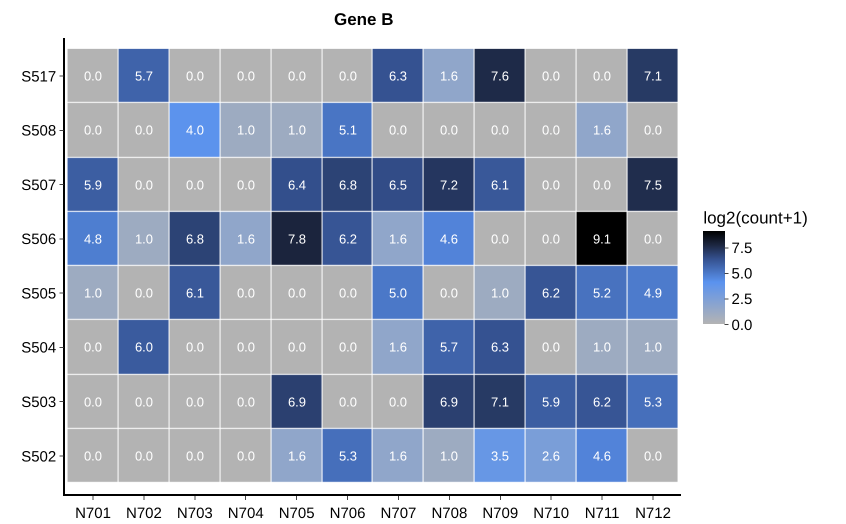 This screenshot has width=846, height=524. What do you see at coordinates (653, 513) in the screenshot?
I see `x-tick-label: N712` at bounding box center [653, 513].